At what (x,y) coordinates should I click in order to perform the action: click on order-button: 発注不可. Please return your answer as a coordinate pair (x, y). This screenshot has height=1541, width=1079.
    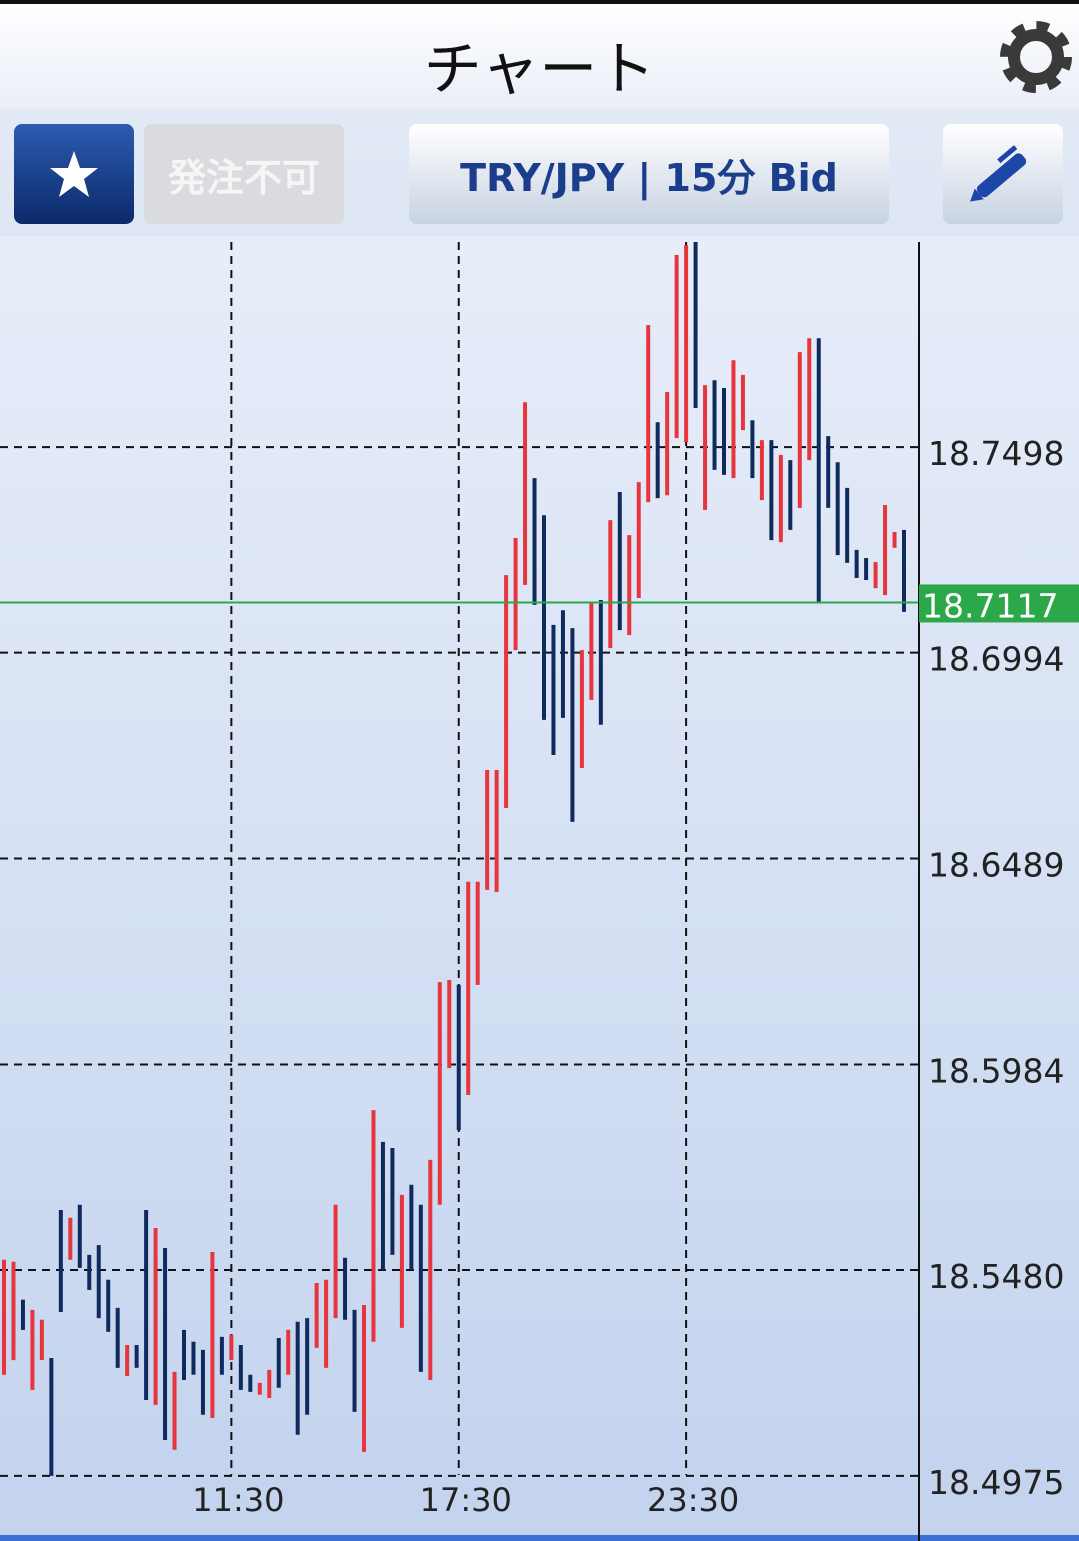
    Looking at the image, I should click on (244, 174).